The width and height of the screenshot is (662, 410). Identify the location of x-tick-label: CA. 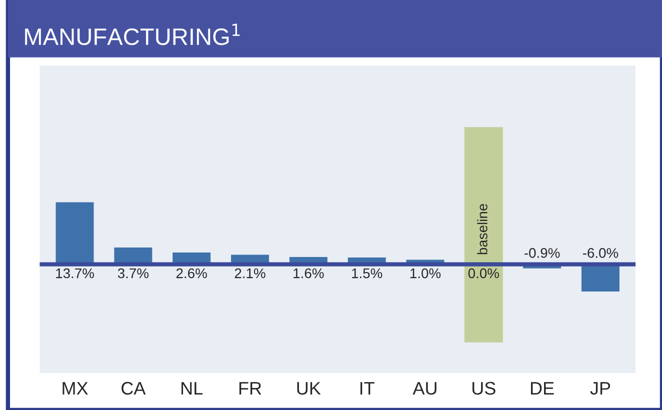
(134, 388).